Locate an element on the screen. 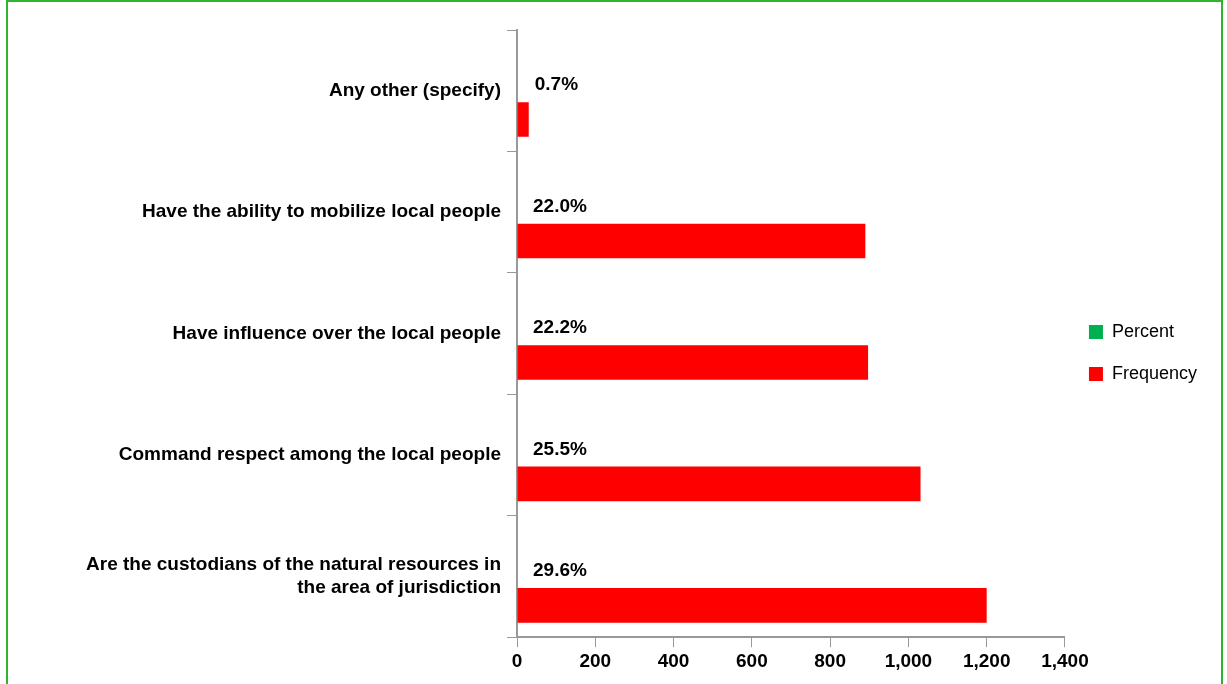 Image resolution: width=1227 pixels, height=684 pixels. annotation: 25.5% is located at coordinates (560, 448).